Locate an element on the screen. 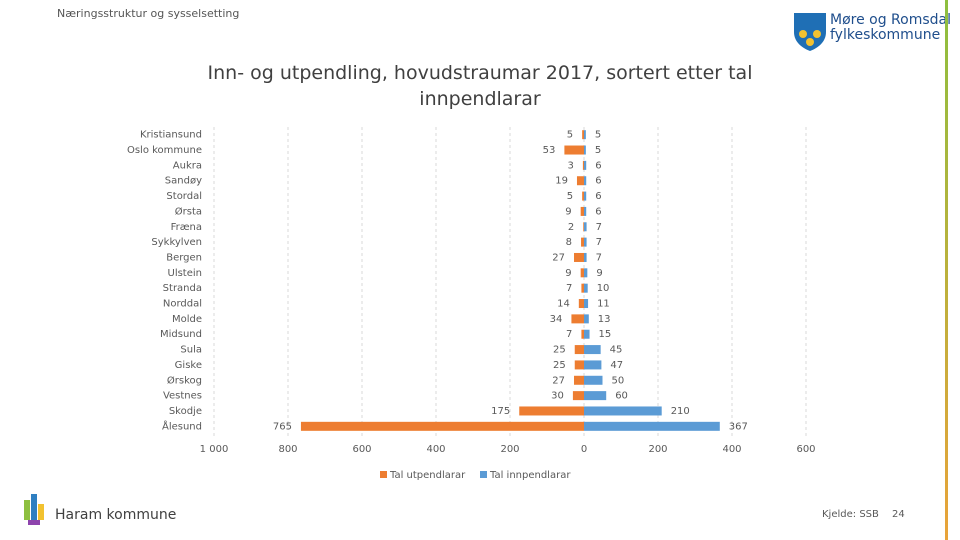 The width and height of the screenshot is (960, 540). data-label: 27 is located at coordinates (558, 380).